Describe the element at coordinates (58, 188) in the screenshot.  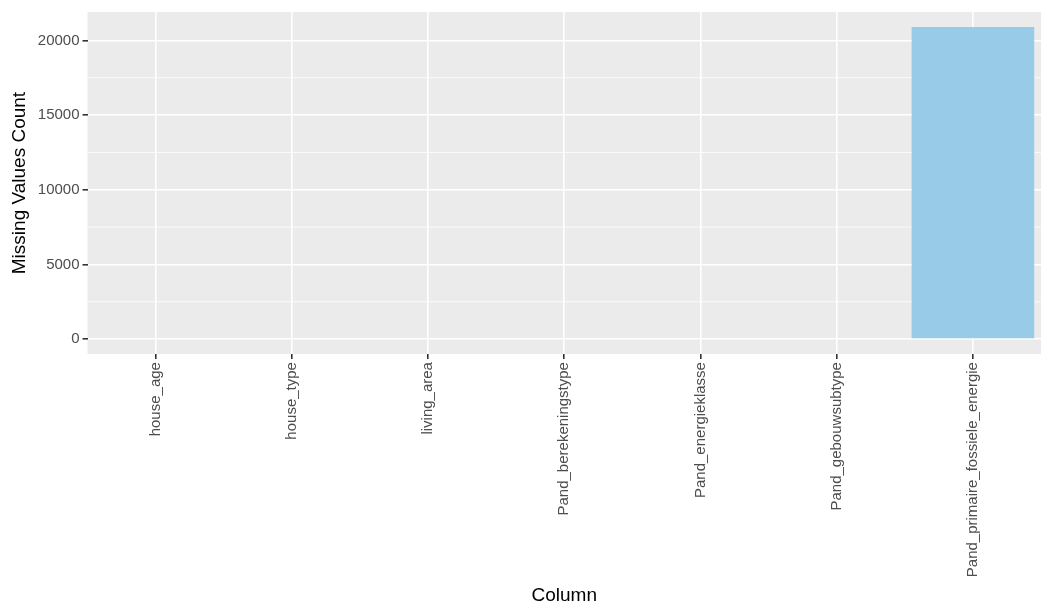
I see `y-tick-label: 10000` at that location.